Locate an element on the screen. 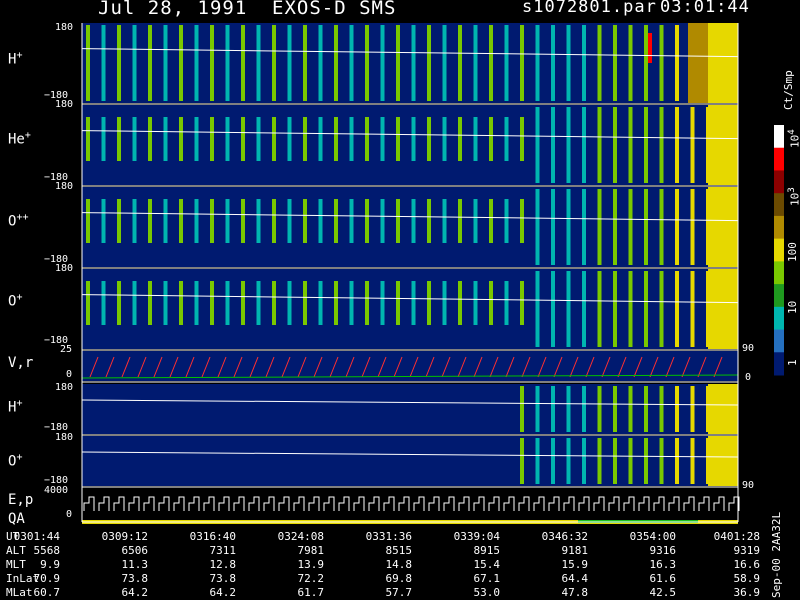 This screenshot has height=600, width=800. table-cell: 16.6 is located at coordinates (747, 564).